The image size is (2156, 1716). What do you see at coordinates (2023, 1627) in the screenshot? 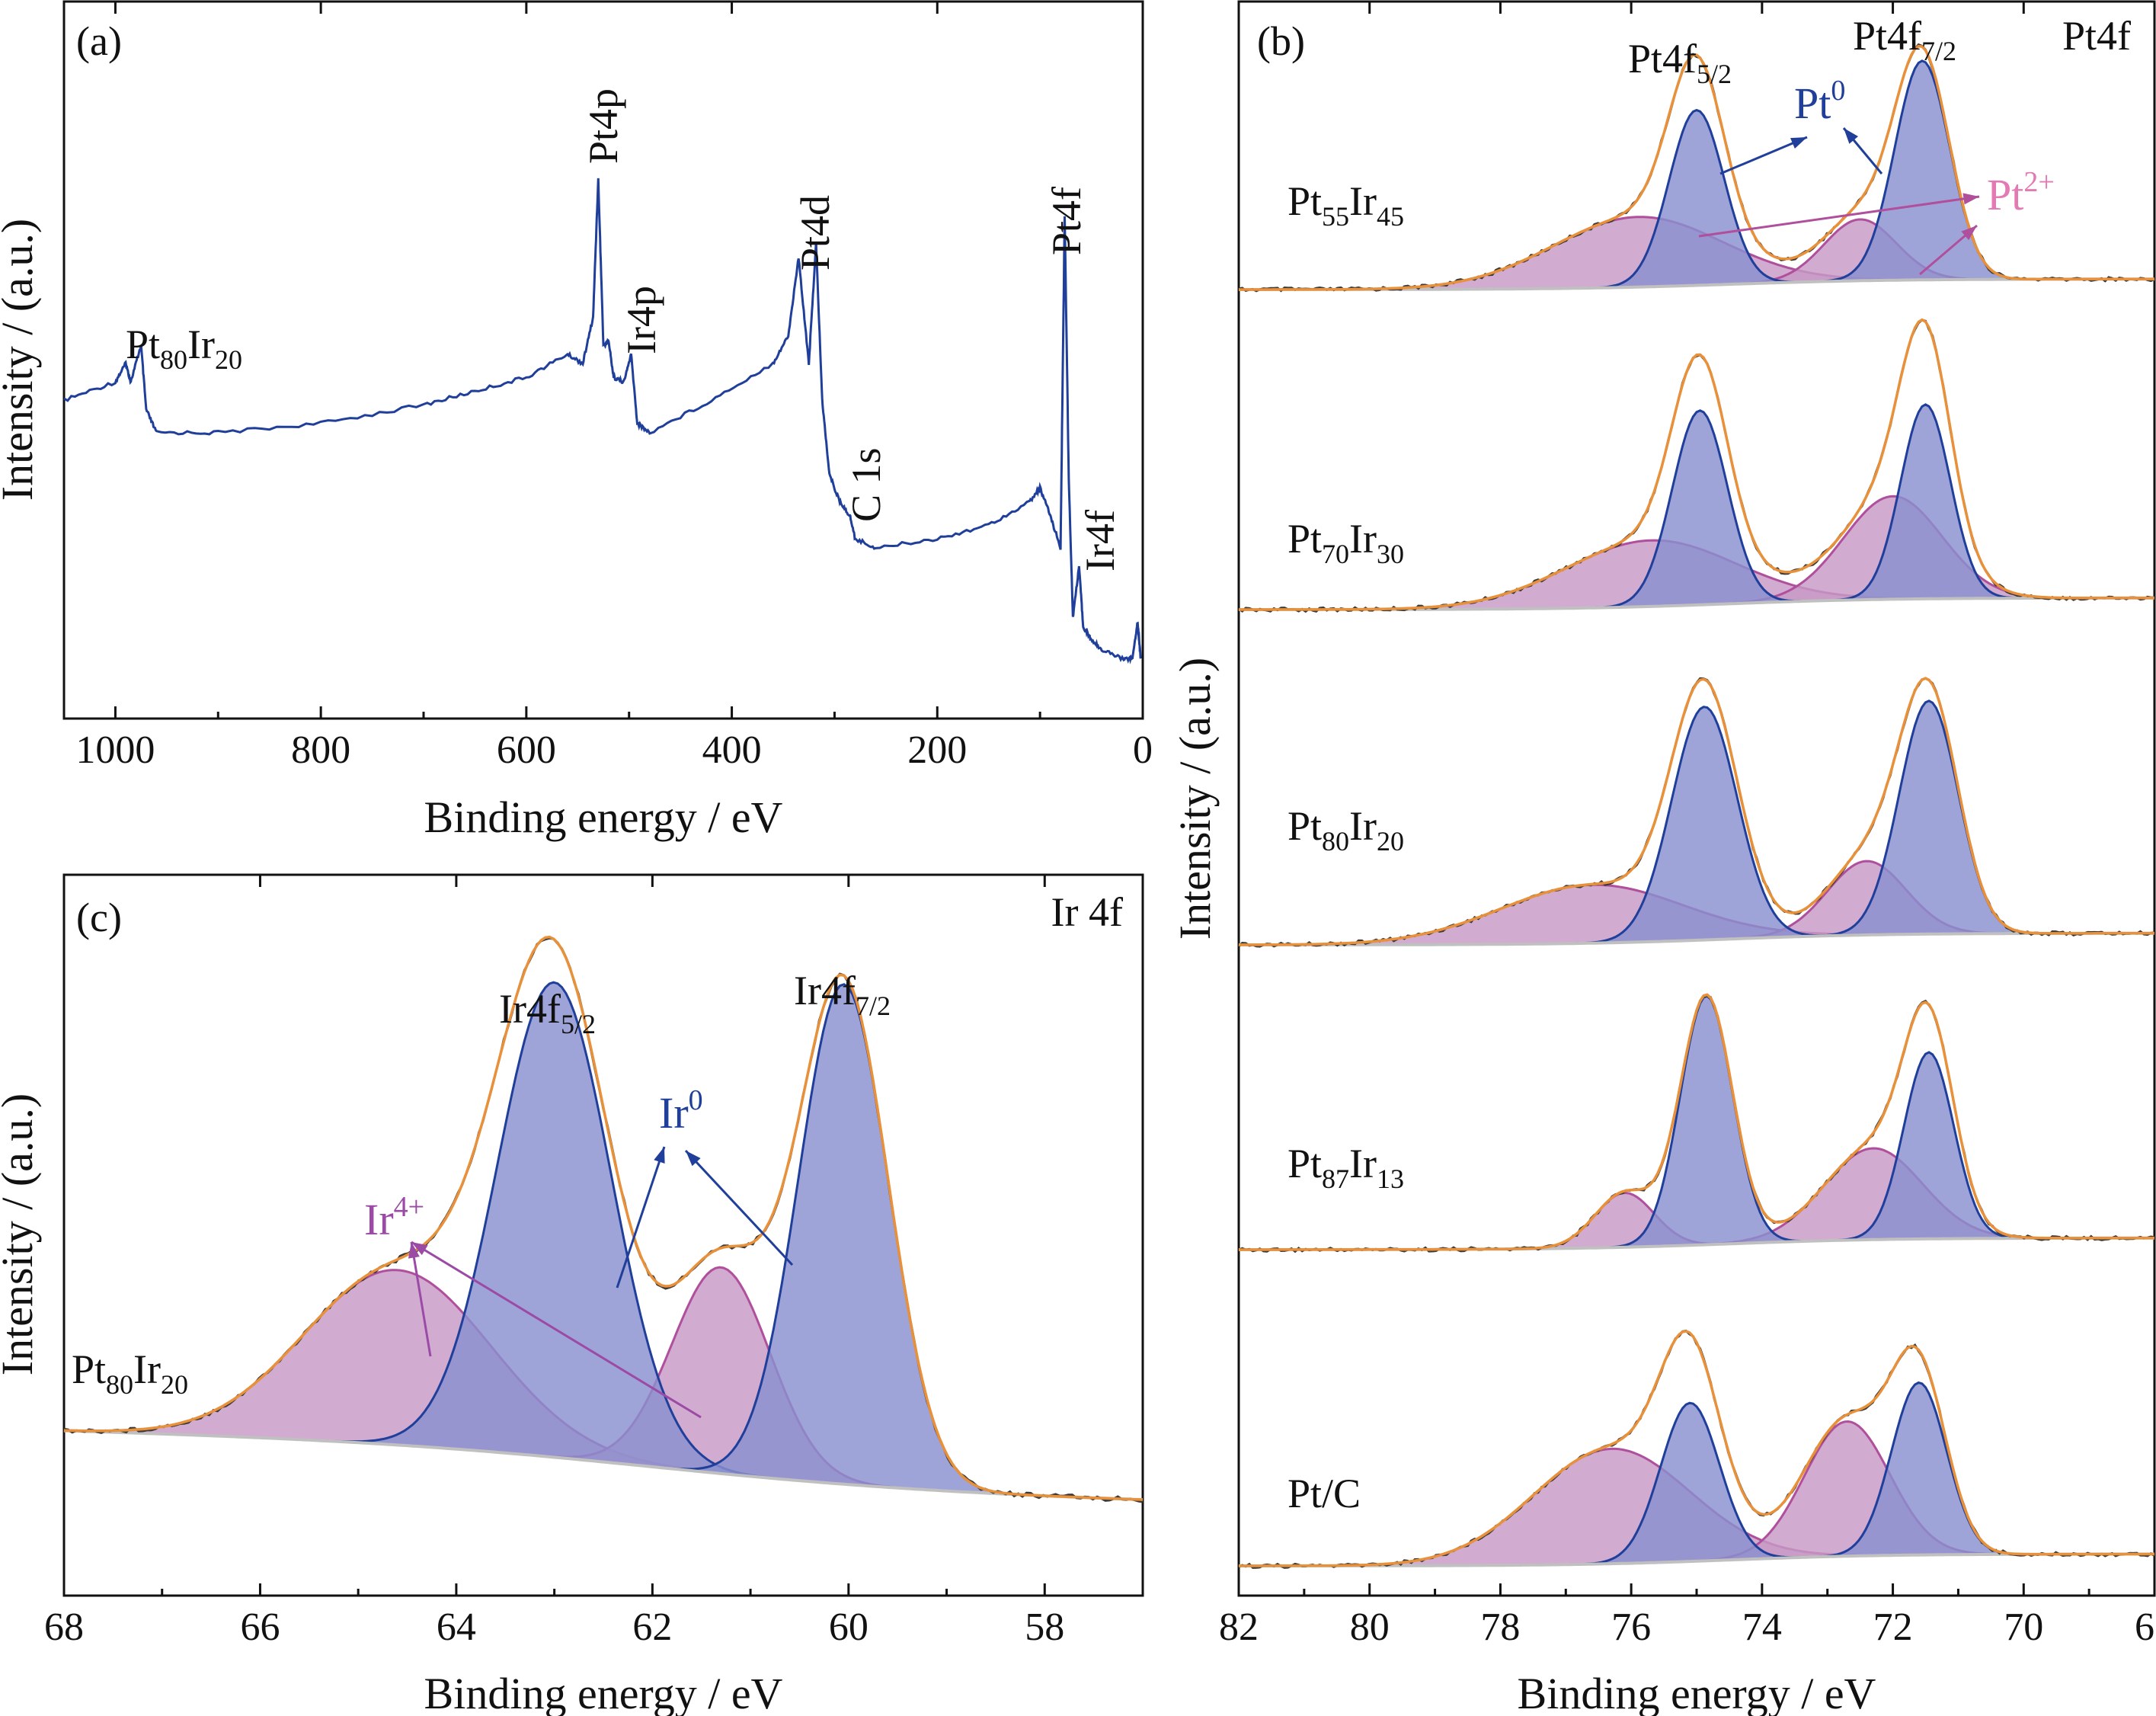
I see `x-tick-label: 70` at bounding box center [2023, 1627].